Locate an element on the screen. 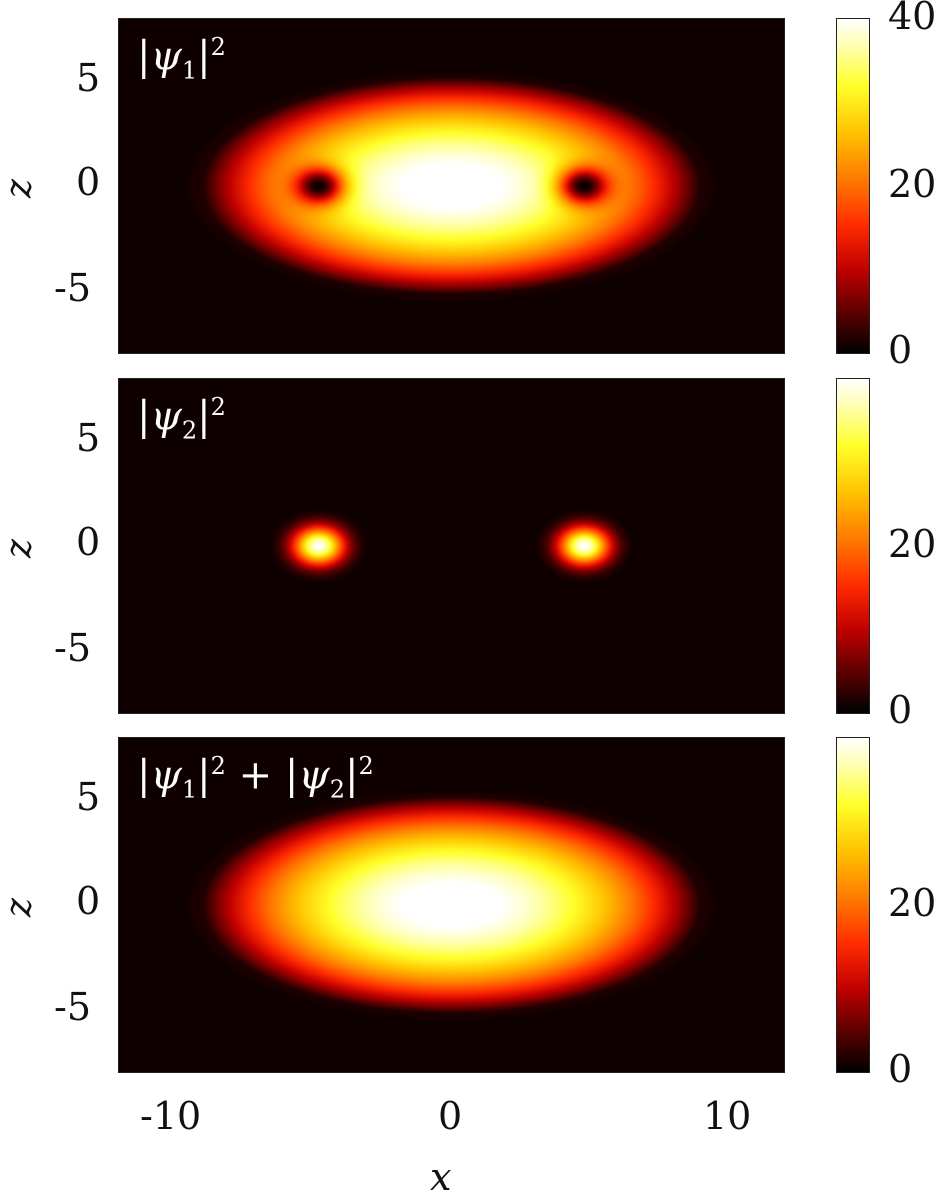 Image resolution: width=936 pixels, height=1200 pixels. x-tick-label: -10 is located at coordinates (171, 1116).